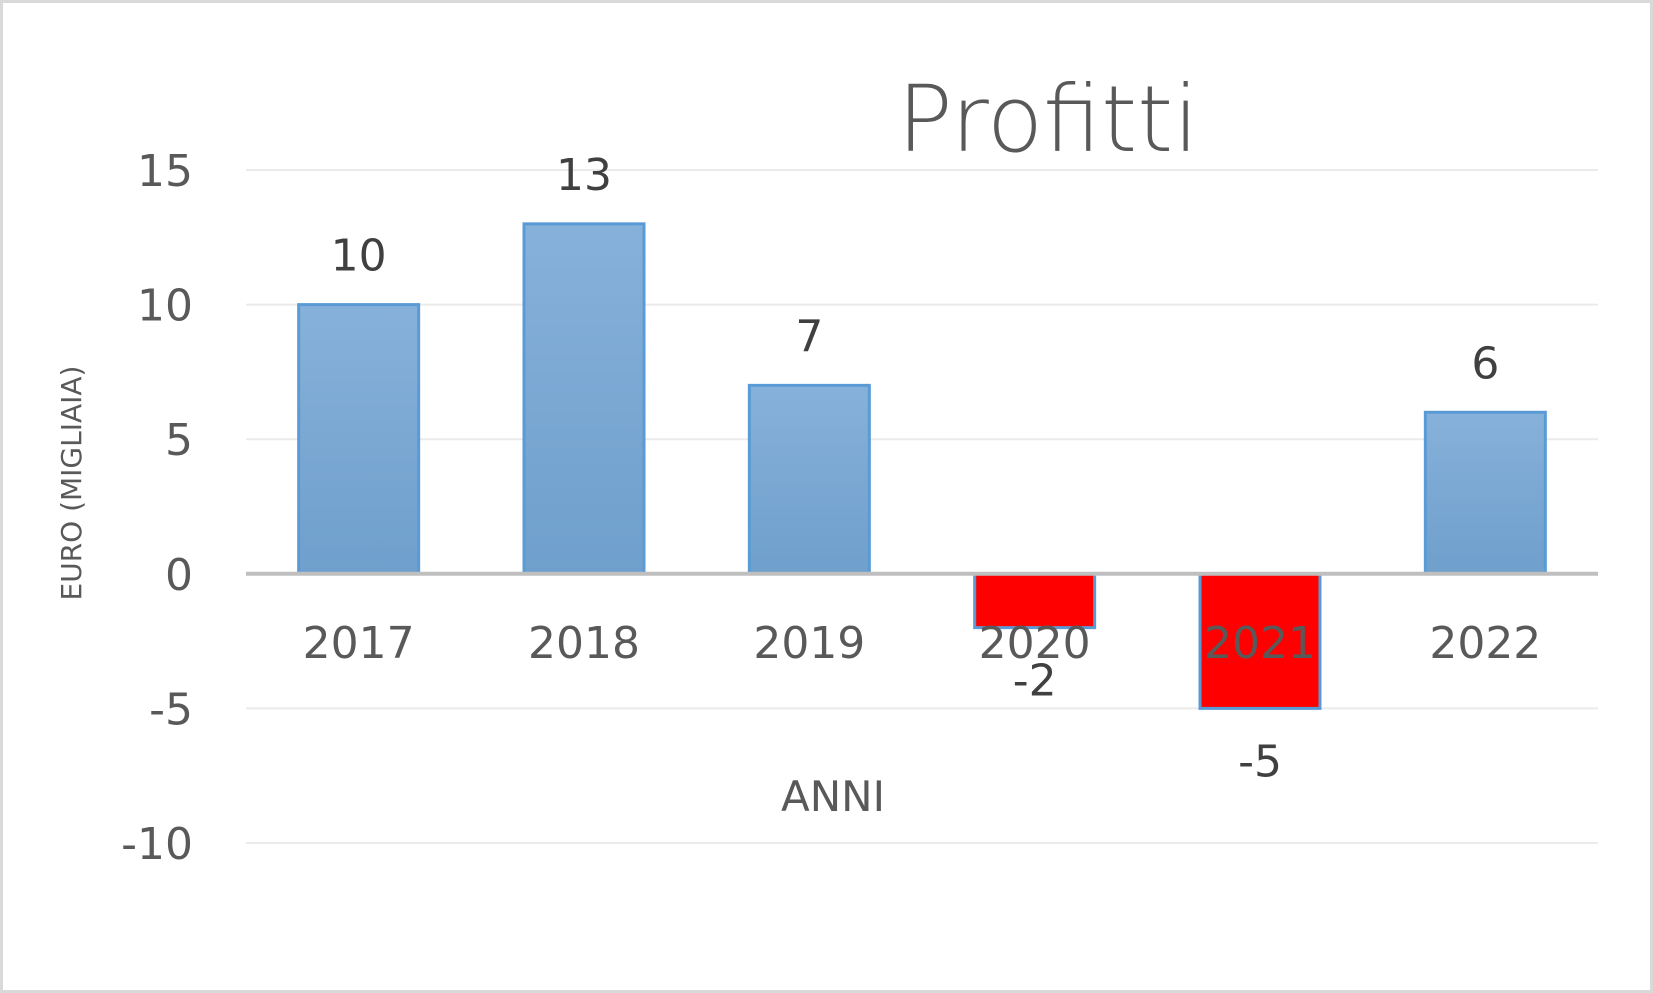 This screenshot has height=993, width=1653. Describe the element at coordinates (809, 643) in the screenshot. I see `x-tick-label: 2019` at that location.